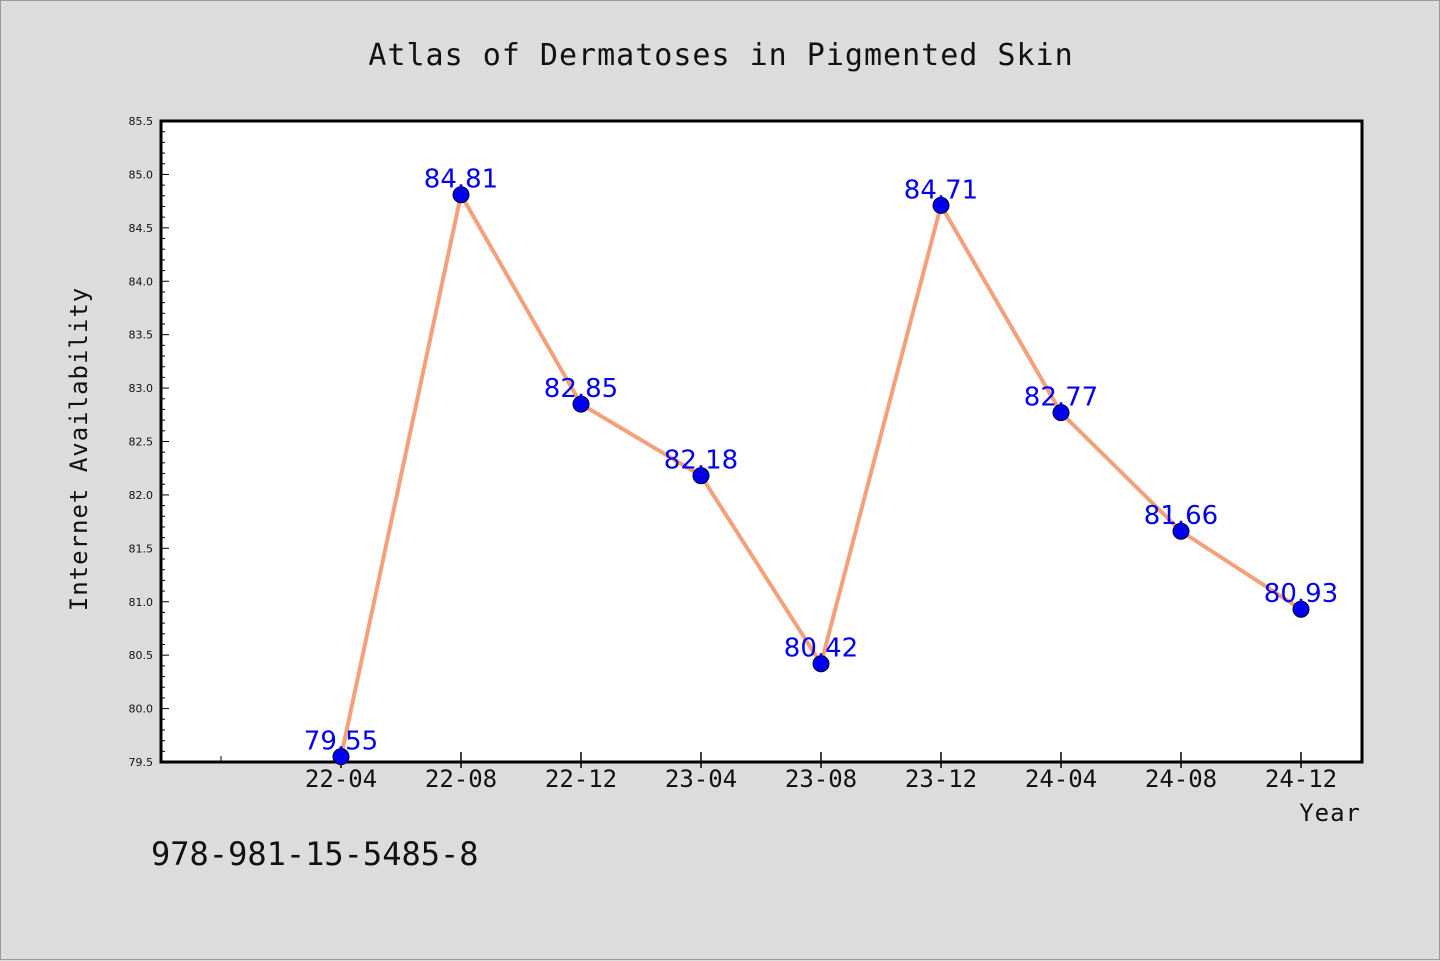 The width and height of the screenshot is (1440, 961). What do you see at coordinates (341, 742) in the screenshot?
I see `data-label: 79.55` at bounding box center [341, 742].